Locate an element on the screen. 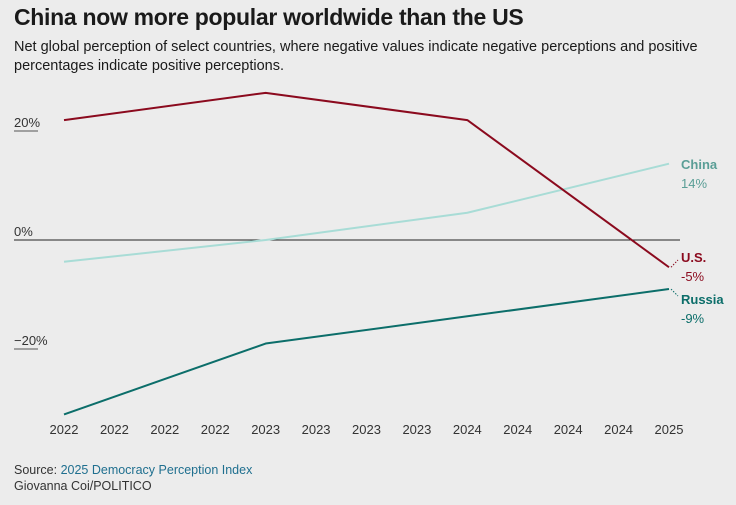 This screenshot has height=505, width=736. credit-line: Giovanna Coi/POLITICO is located at coordinates (83, 486).